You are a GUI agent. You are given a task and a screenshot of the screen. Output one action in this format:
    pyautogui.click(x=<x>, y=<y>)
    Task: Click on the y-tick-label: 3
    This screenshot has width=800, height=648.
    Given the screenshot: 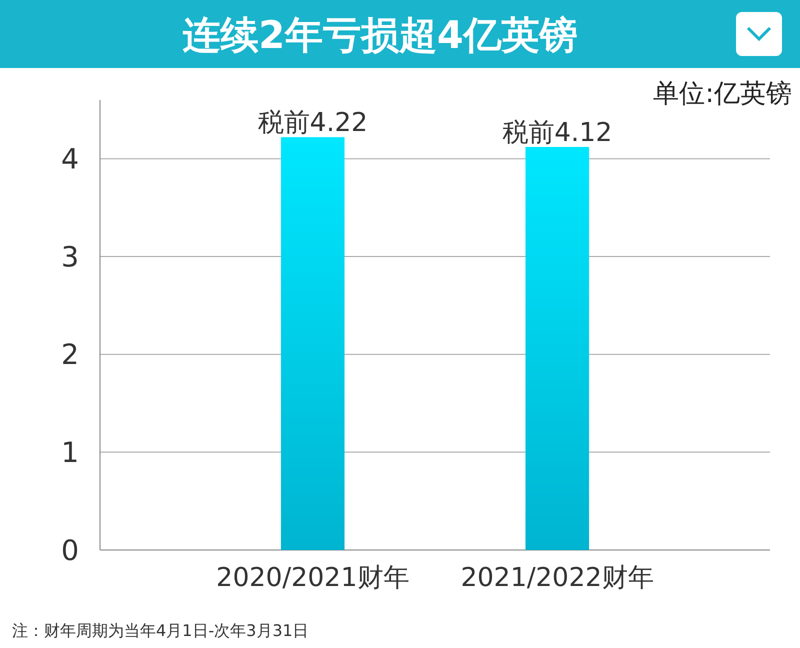 What is the action you would take?
    pyautogui.click(x=70, y=257)
    